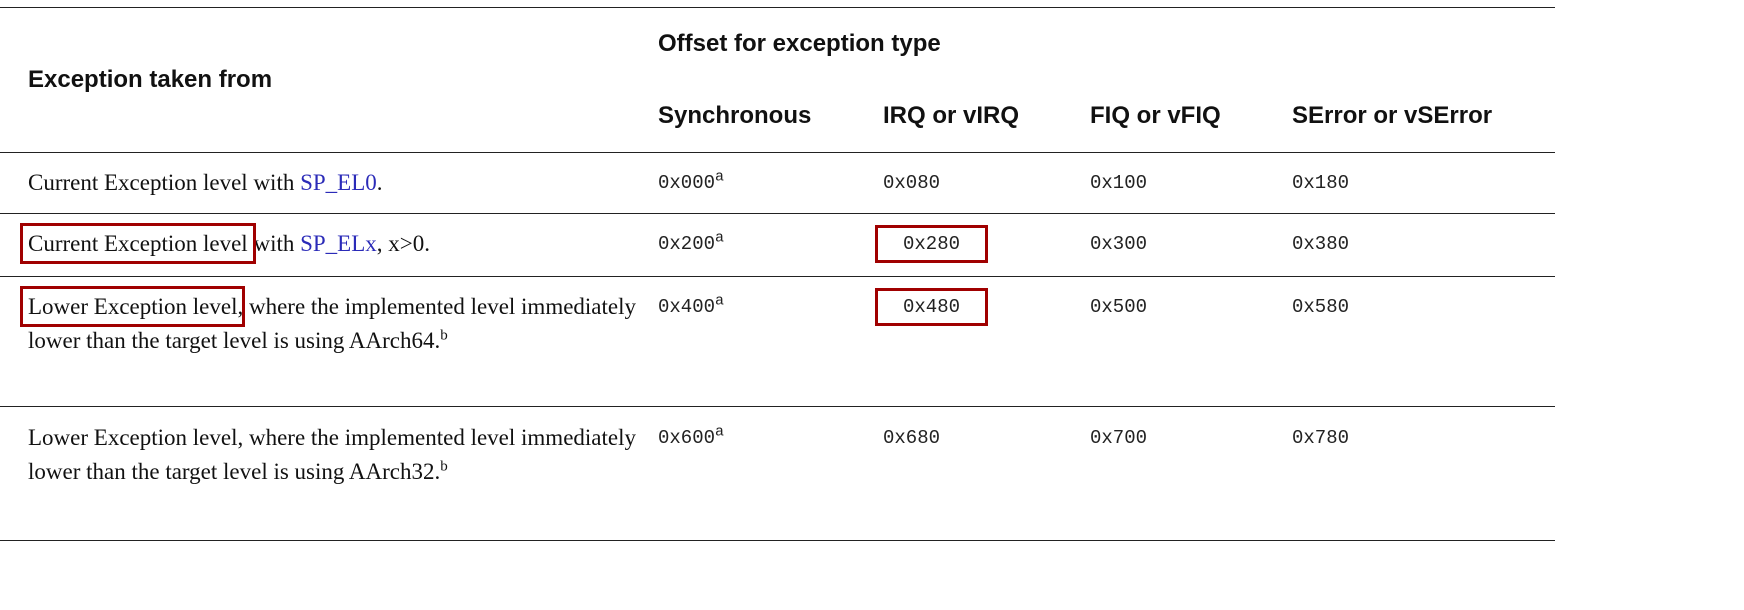 The width and height of the screenshot is (1744, 610). I want to click on offset-cell: 0x100, so click(1191, 183).